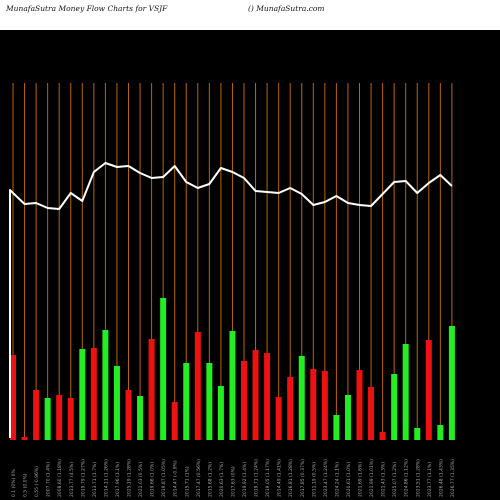  I want to click on x-tick-label: 2008.60 (1.18%), so click(60, 478).